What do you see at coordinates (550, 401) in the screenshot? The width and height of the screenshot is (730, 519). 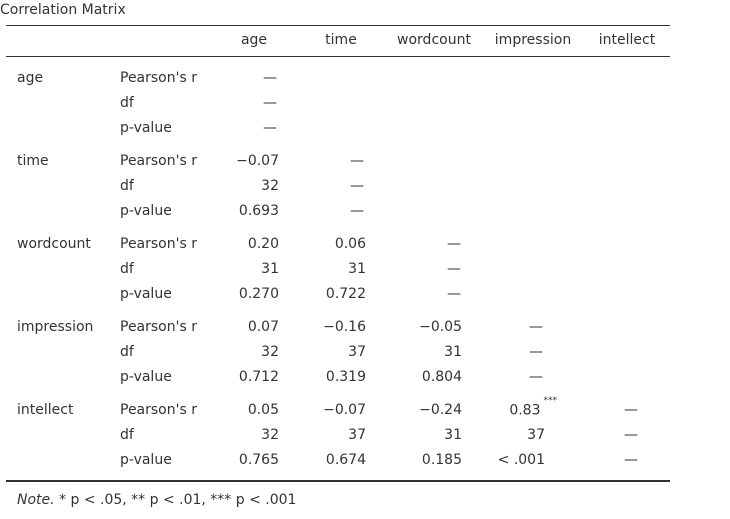 I see `significance-stars: ***` at bounding box center [550, 401].